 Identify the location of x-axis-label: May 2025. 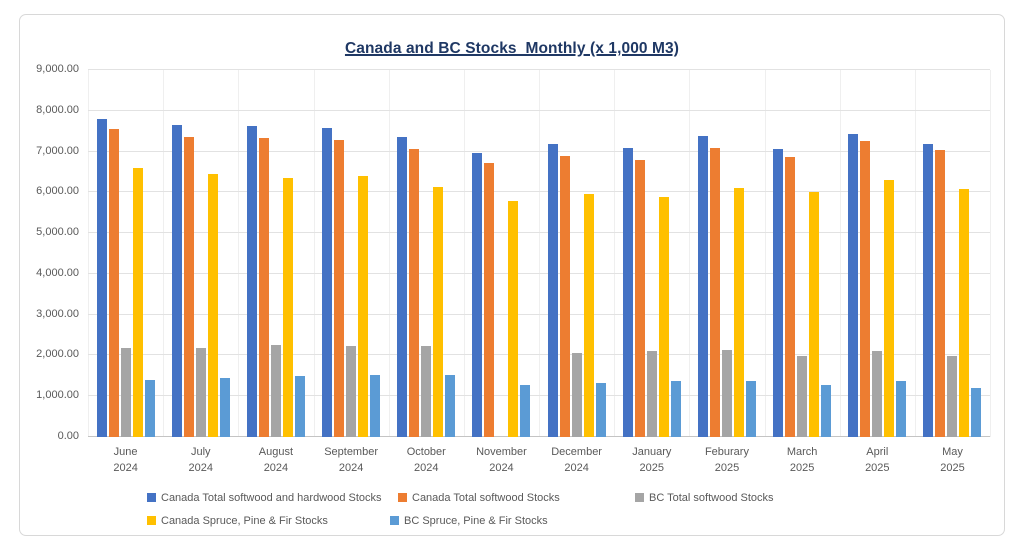
(952, 460).